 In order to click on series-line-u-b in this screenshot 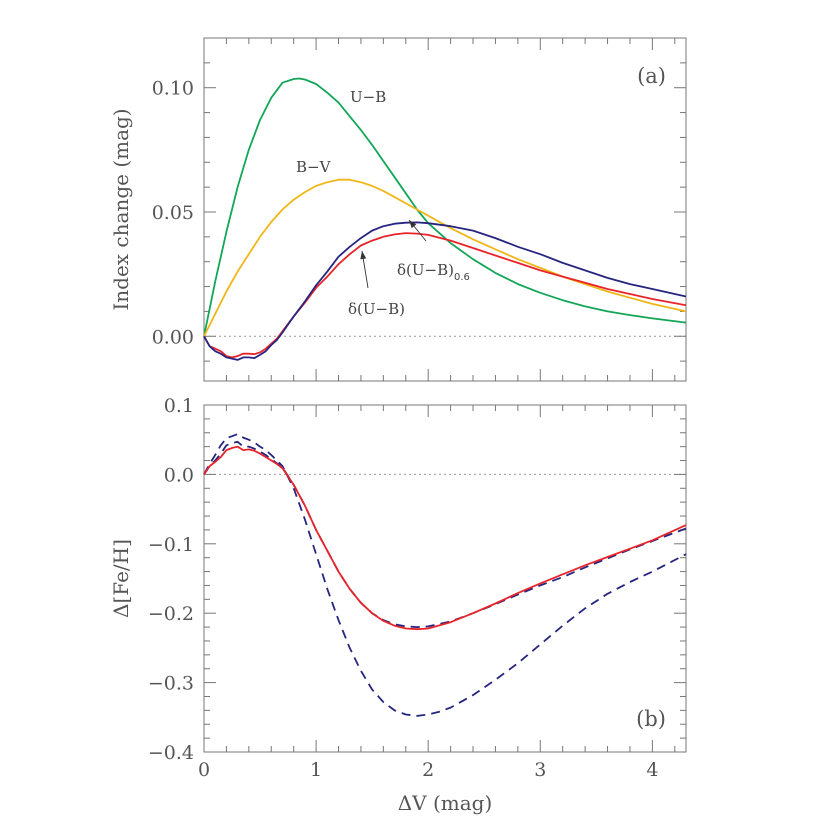, I will do `click(445, 295)`.